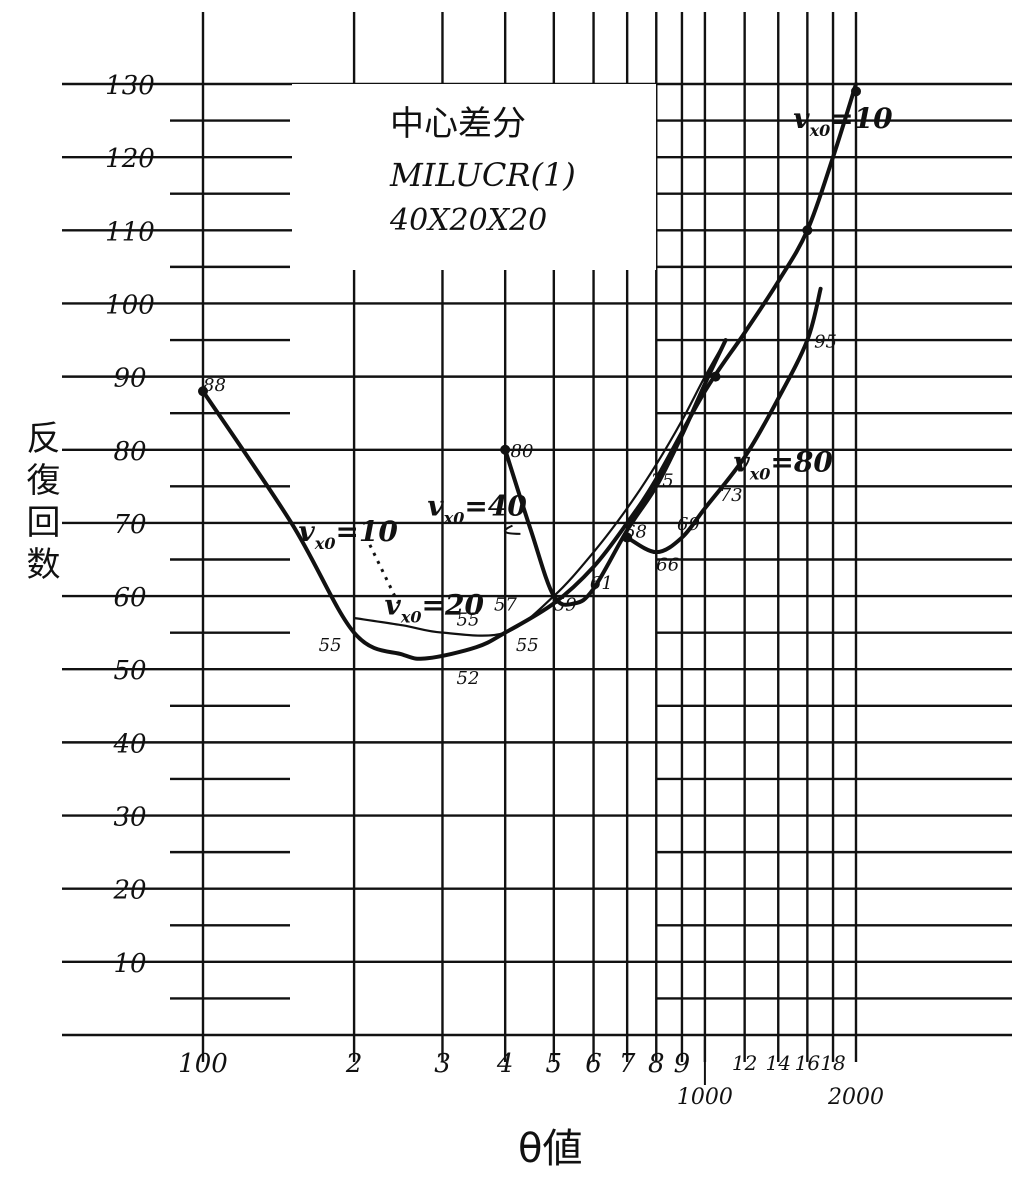  I want to click on x-tick-label: 5, so click(554, 1064).